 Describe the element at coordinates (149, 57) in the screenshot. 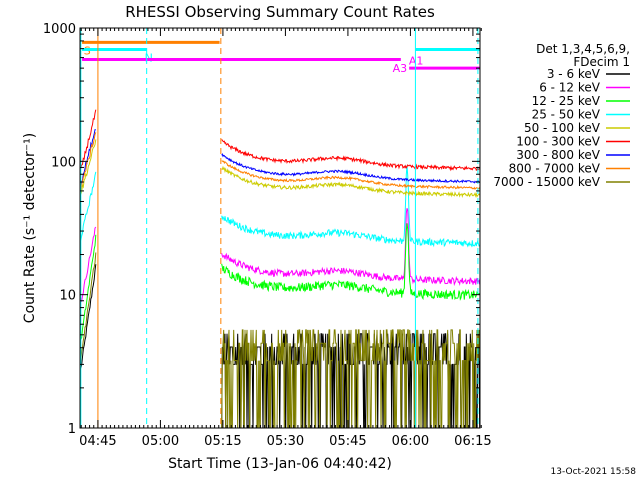

I see `flag-label: N` at that location.